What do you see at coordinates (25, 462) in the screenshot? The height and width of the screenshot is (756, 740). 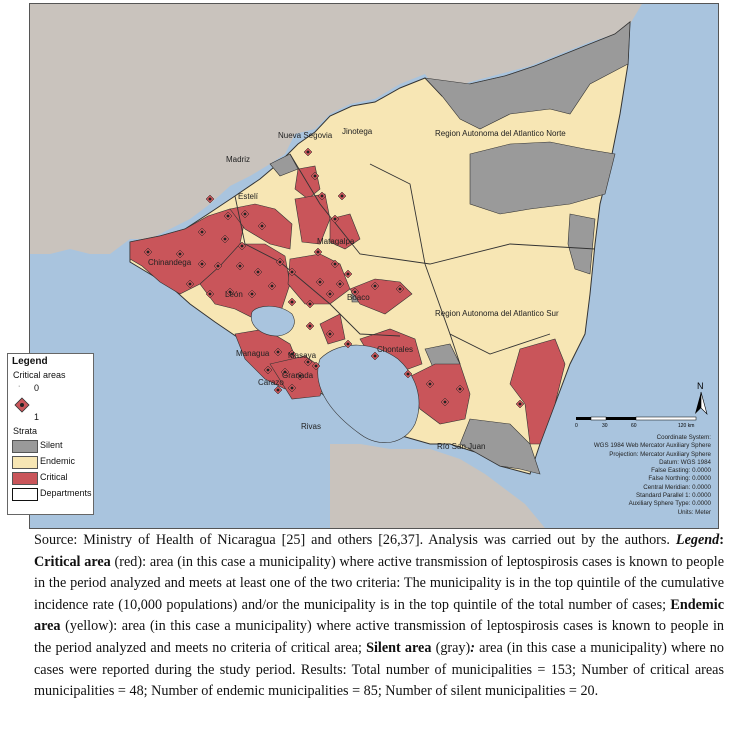 I see `legend-swatch-endemic` at bounding box center [25, 462].